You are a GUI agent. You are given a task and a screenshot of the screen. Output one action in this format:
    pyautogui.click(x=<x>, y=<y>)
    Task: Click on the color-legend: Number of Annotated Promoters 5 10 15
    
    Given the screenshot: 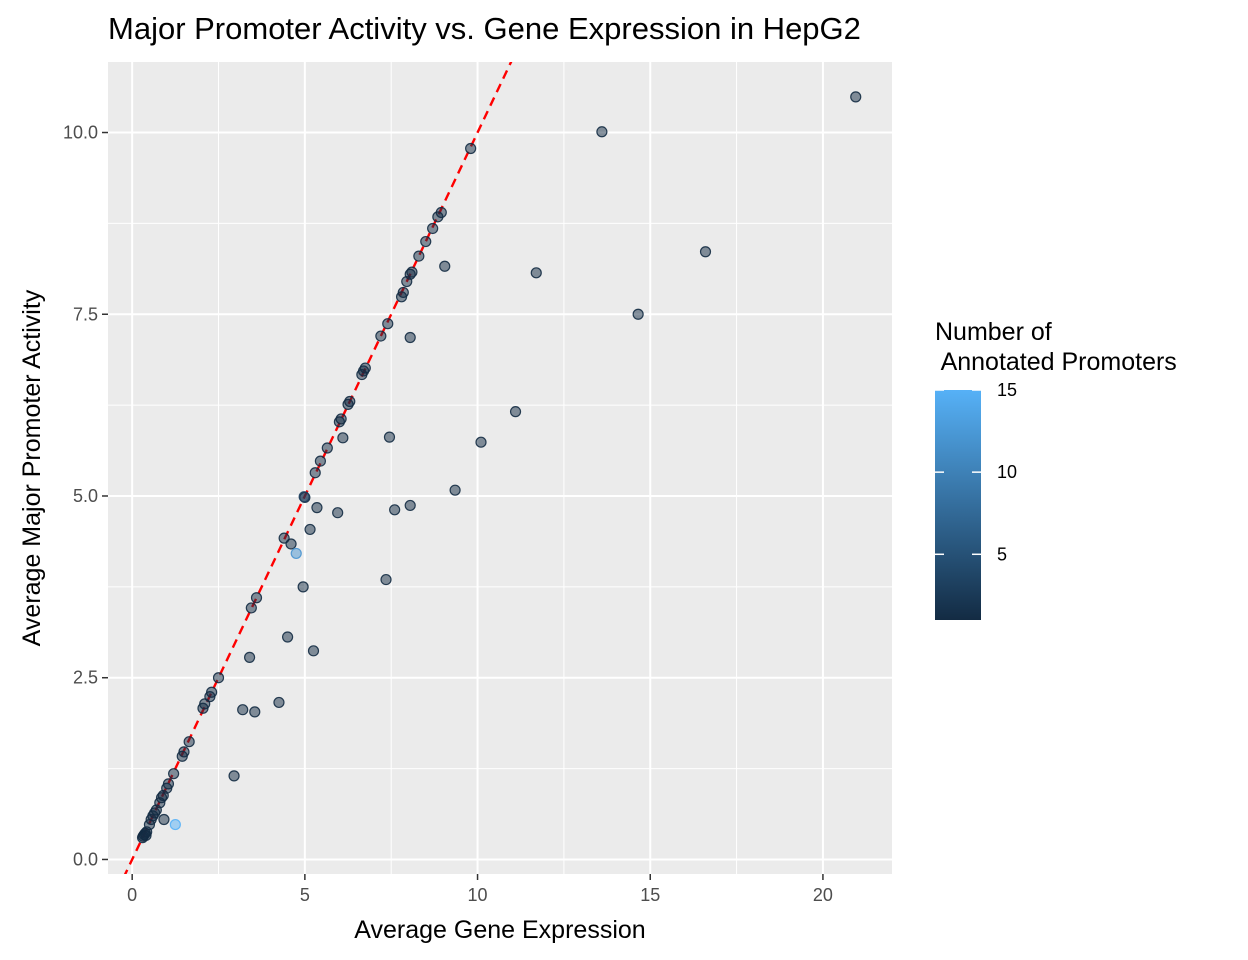 What is the action you would take?
    pyautogui.click(x=1056, y=469)
    